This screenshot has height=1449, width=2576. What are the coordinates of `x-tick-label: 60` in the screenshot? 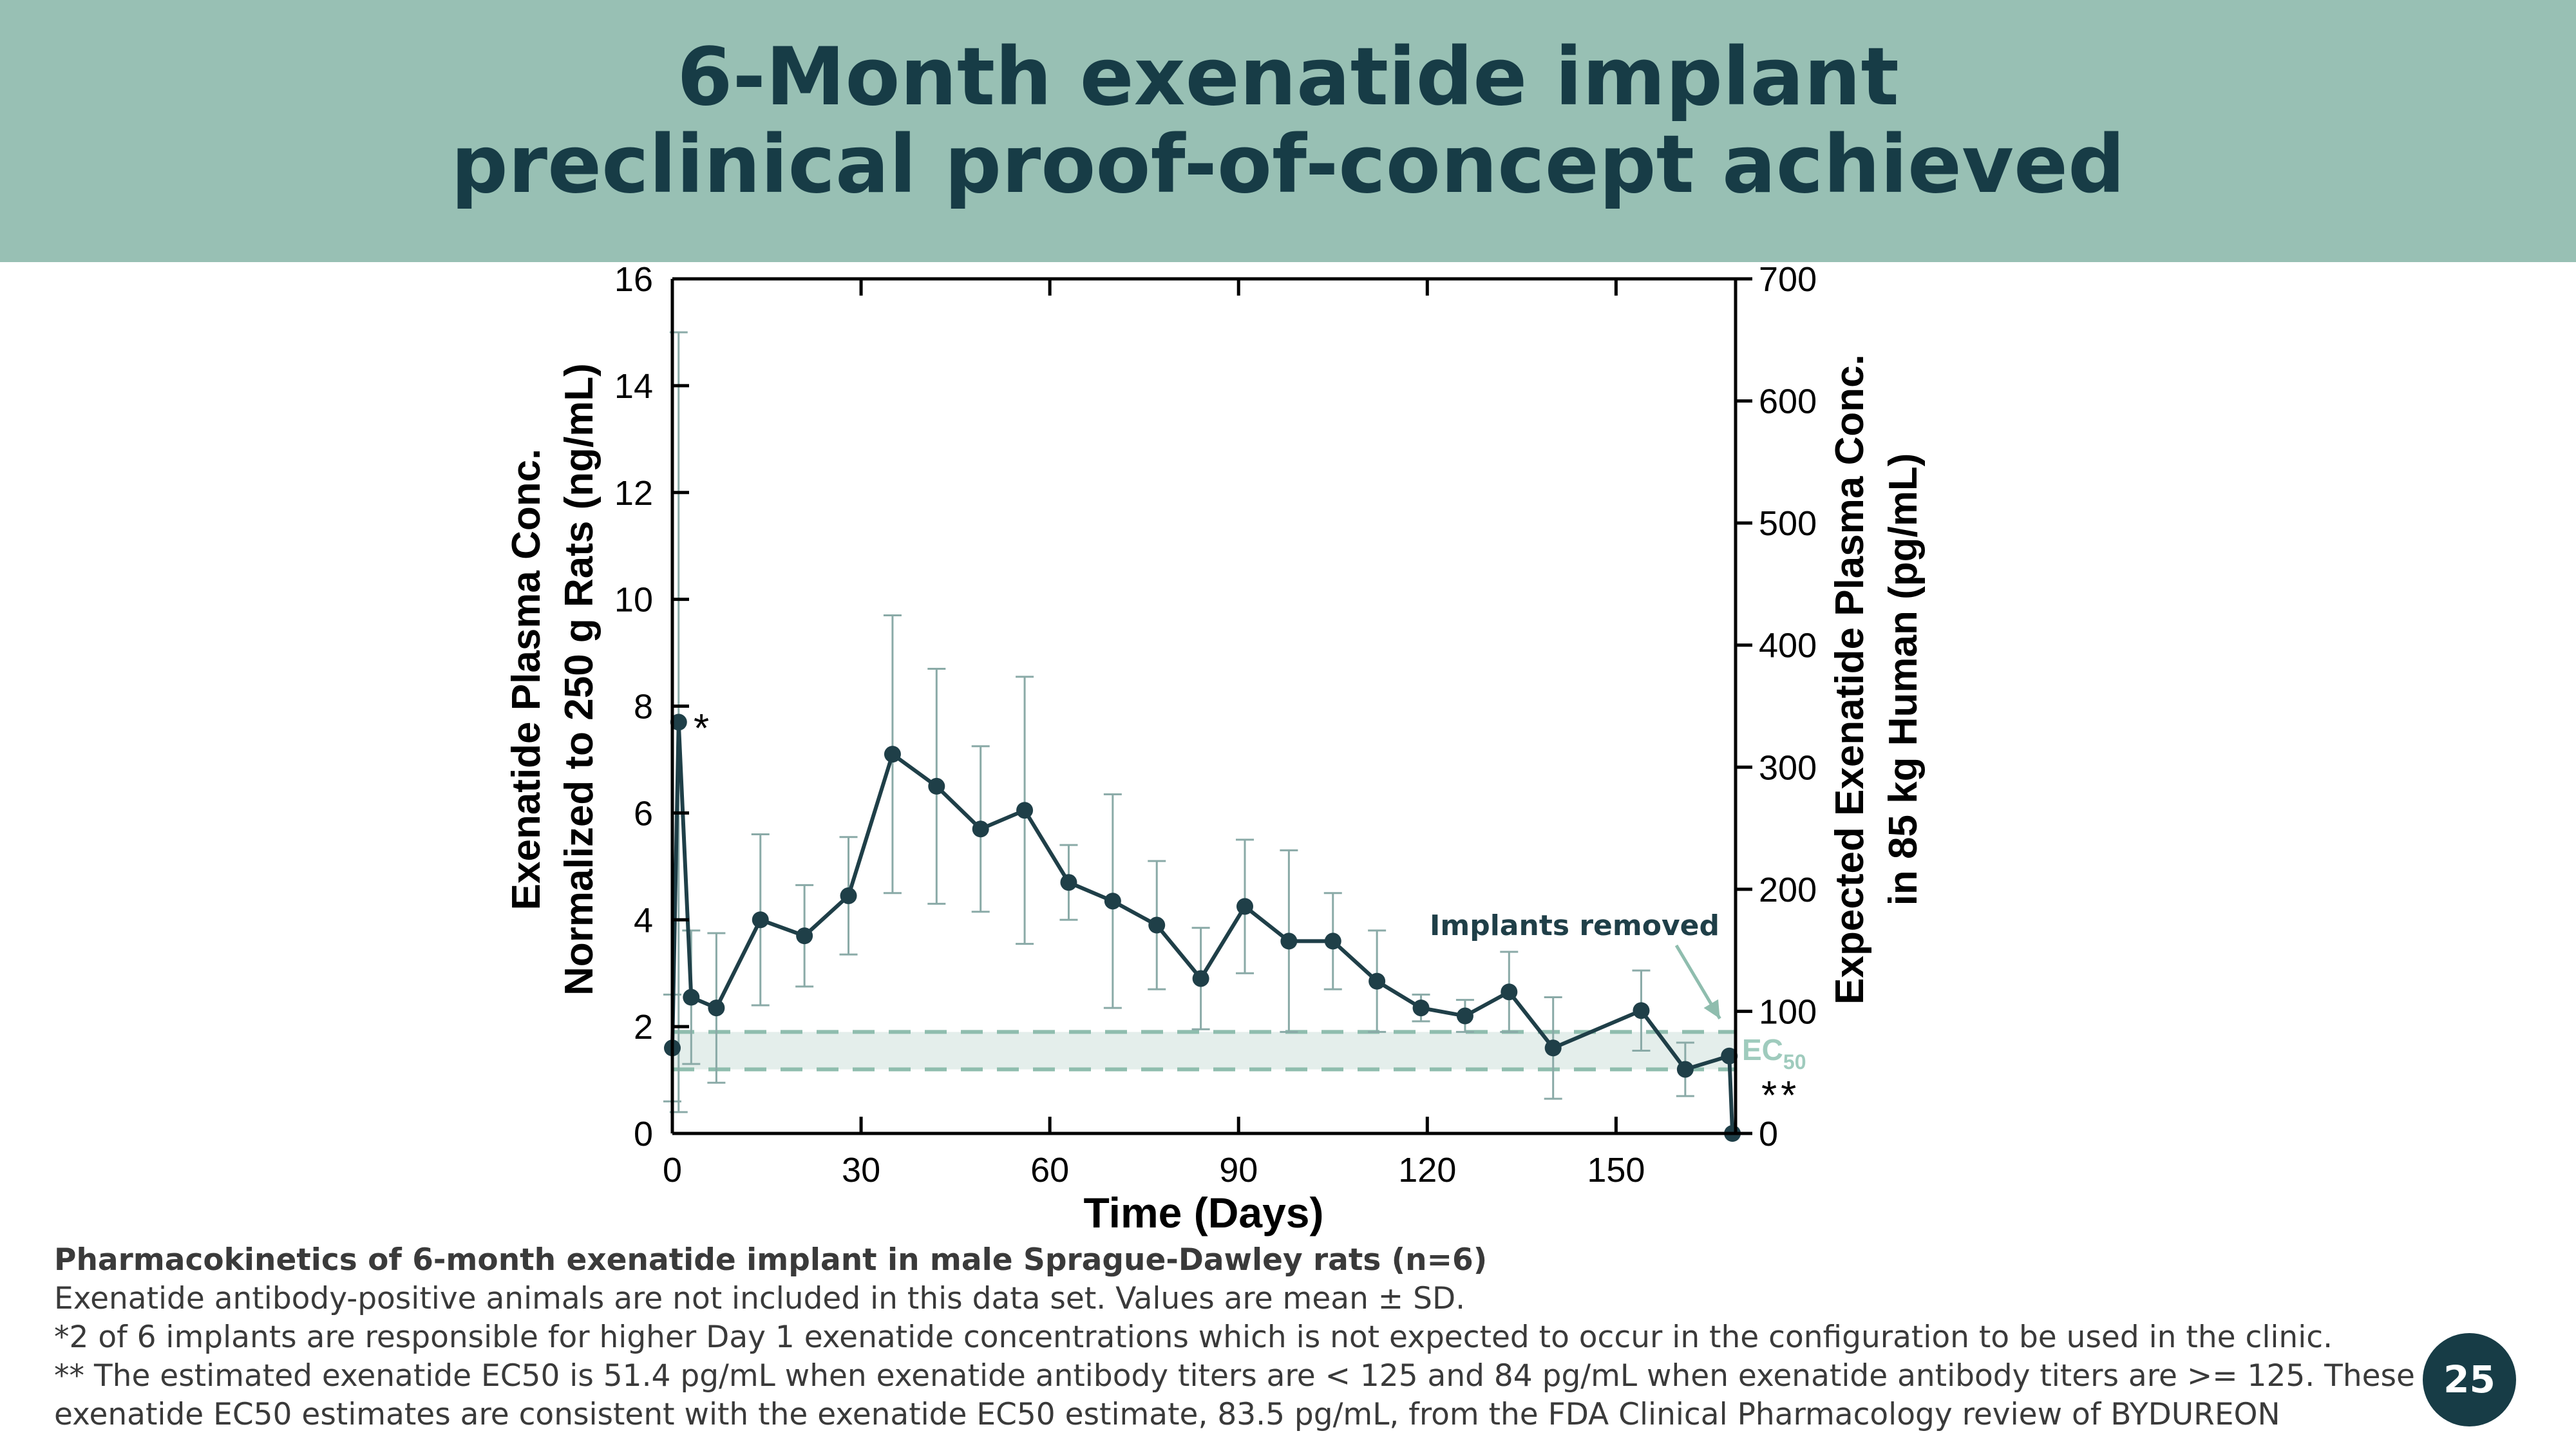 It's located at (1049, 1170).